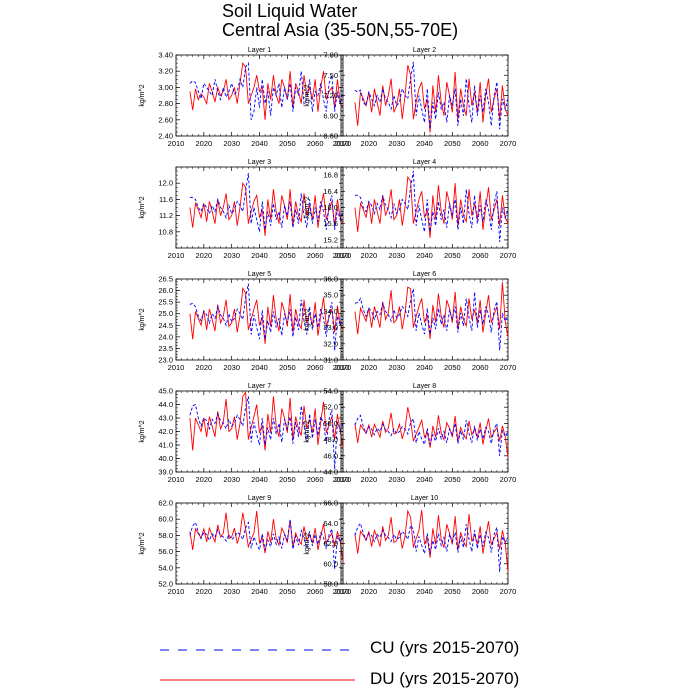  I want to click on panel-title-layer-1: Layer 1, so click(259, 50).